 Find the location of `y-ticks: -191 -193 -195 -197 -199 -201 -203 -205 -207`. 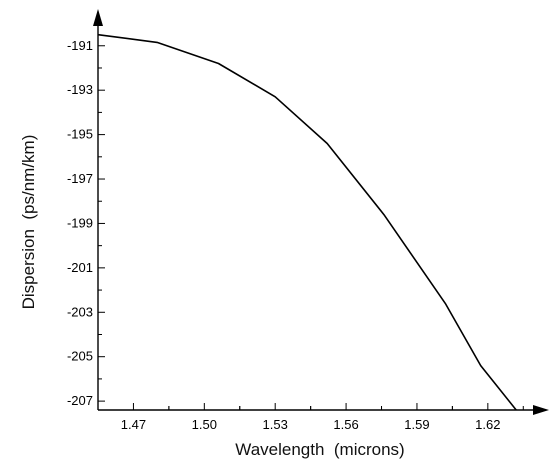

y-ticks: -191 -193 -195 -197 -199 -201 -203 -205 -207 is located at coordinates (86, 223).